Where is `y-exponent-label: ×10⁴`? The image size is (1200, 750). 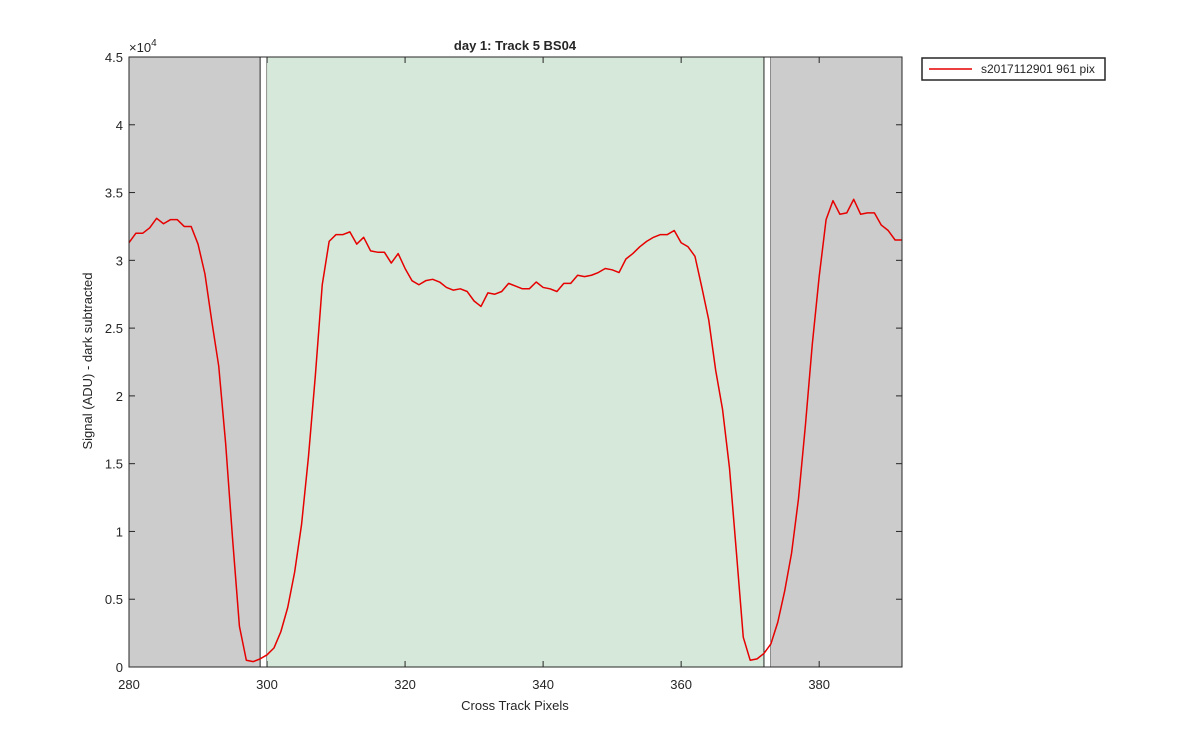
y-exponent-label: ×10⁴ is located at coordinates (143, 46).